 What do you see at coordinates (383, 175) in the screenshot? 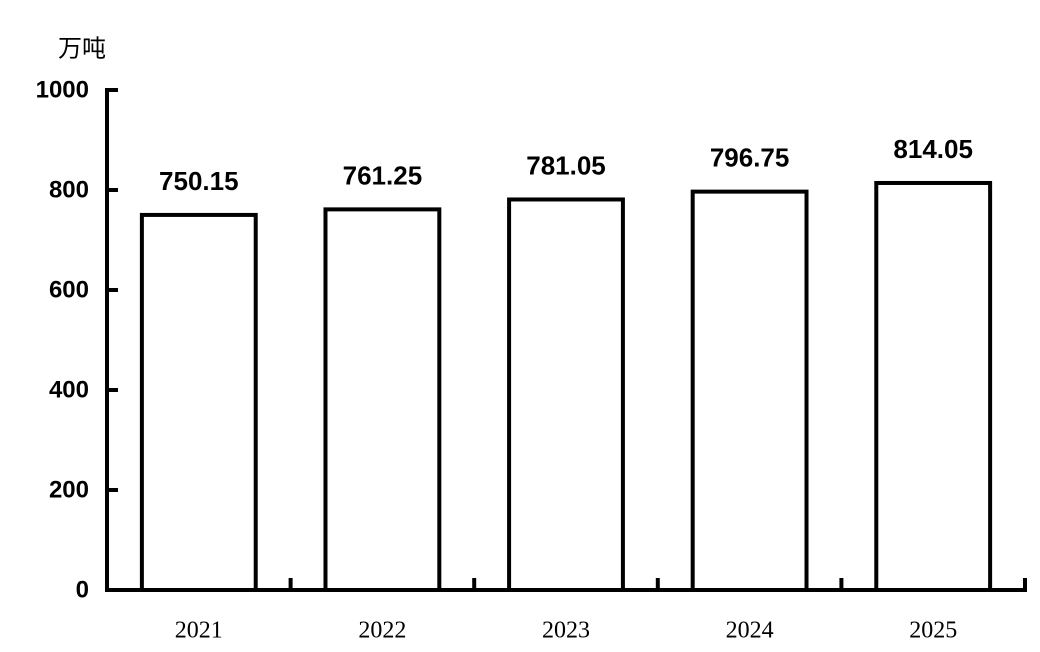
I see `value-label: 761.25` at bounding box center [383, 175].